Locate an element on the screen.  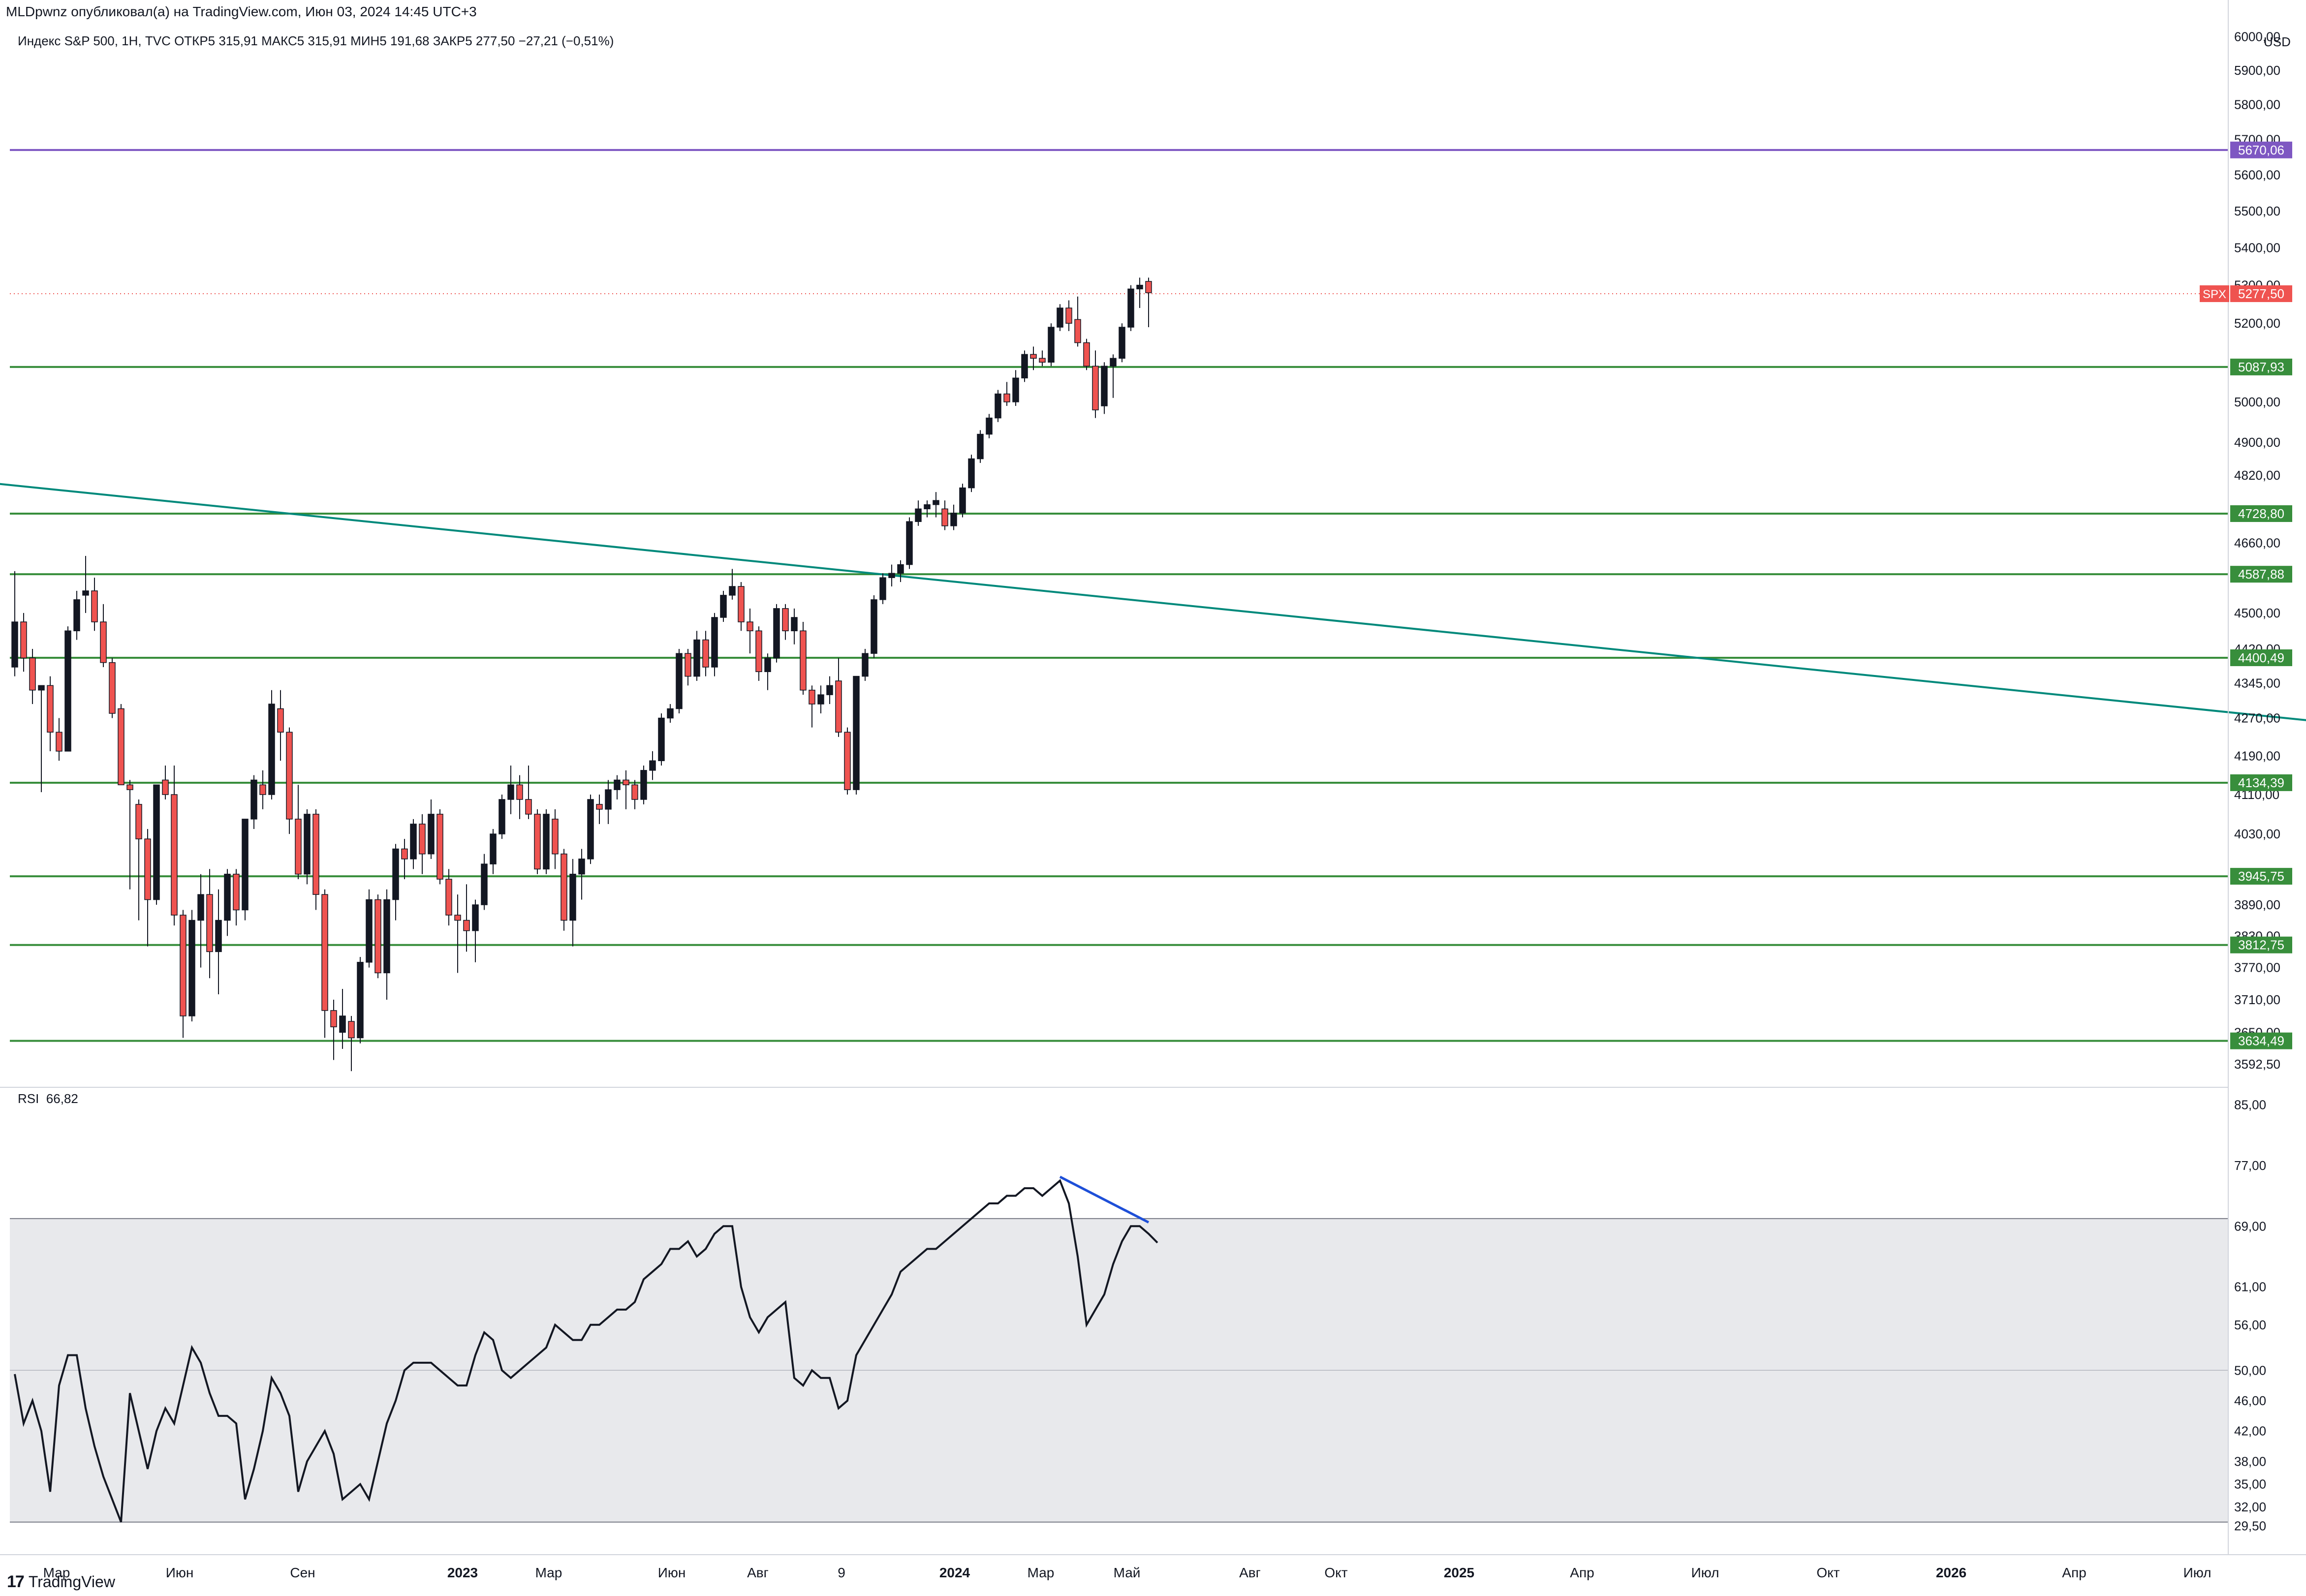
rsi-tick-label: 35,00 is located at coordinates (2250, 1484).